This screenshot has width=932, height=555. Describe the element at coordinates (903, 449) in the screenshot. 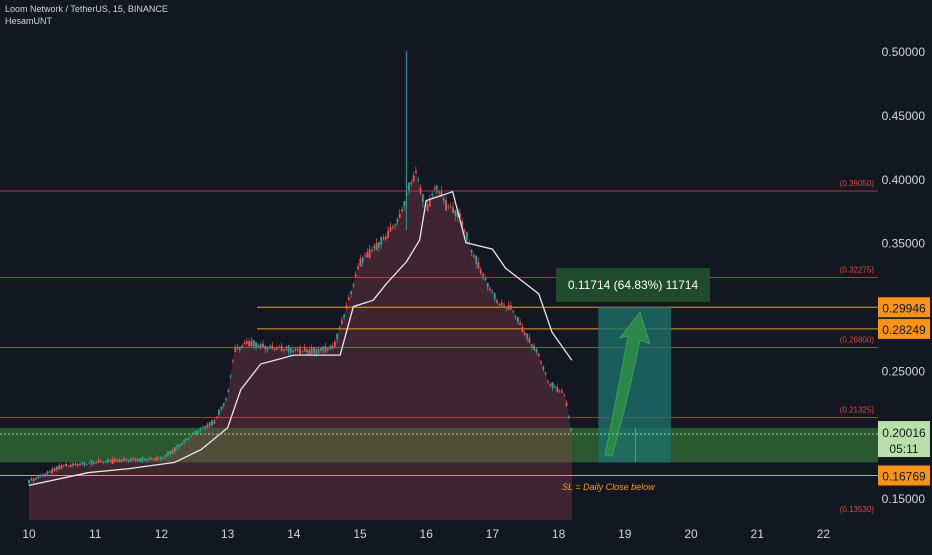

I see `candle-countdown: 05:11` at that location.